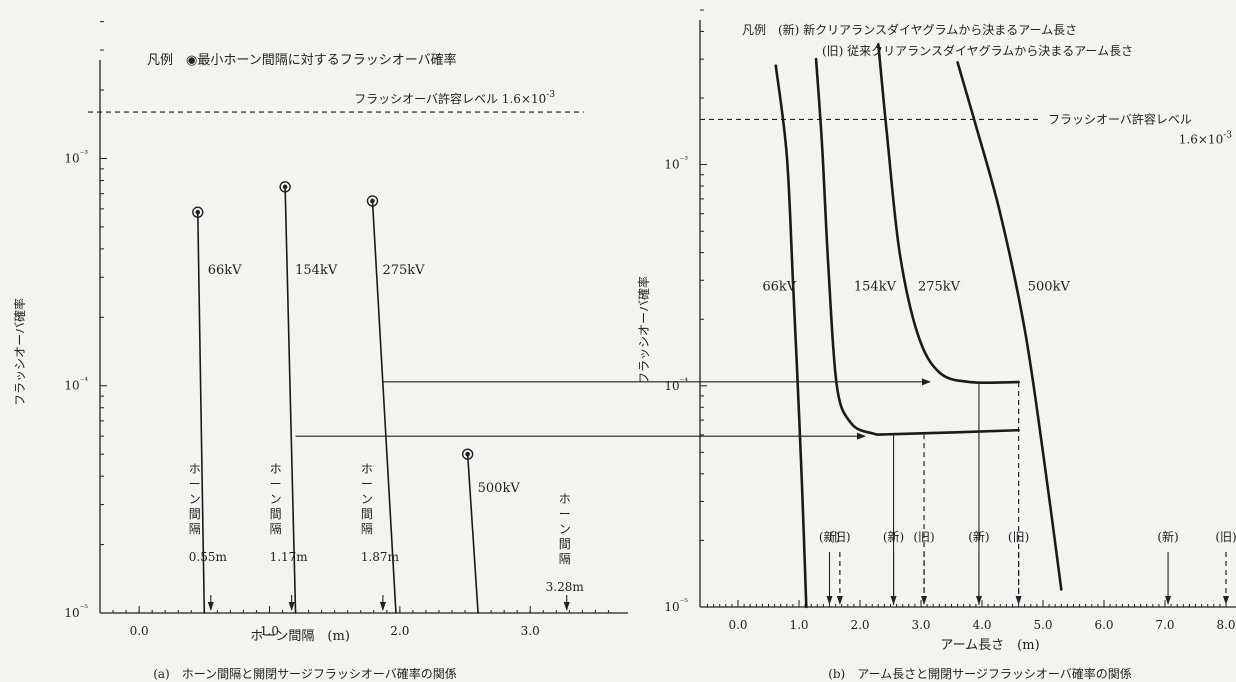  I want to click on transfer-arrowhead-154kV, so click(861, 436).